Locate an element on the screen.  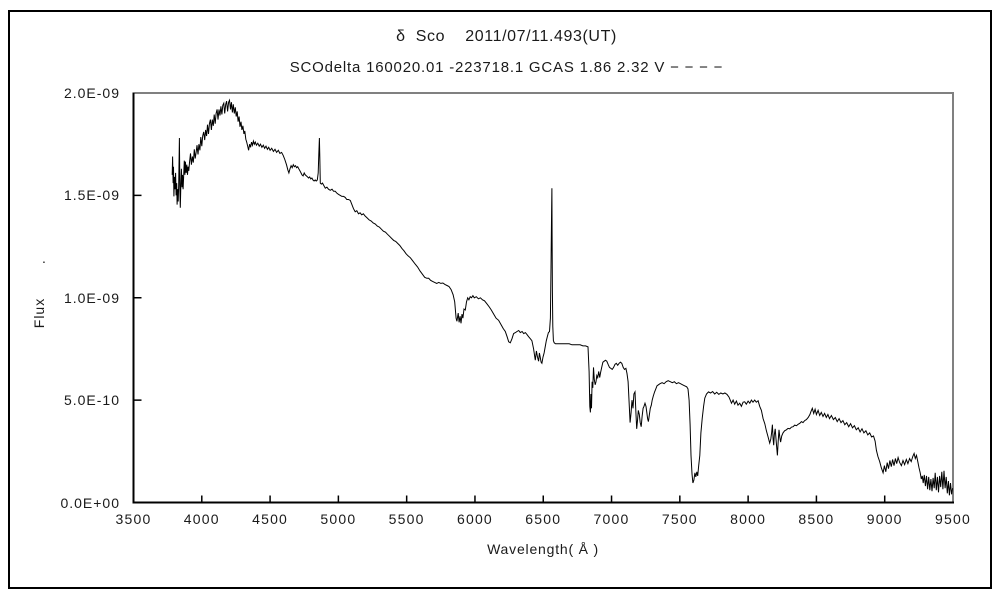
x-tick-label: 4000 is located at coordinates (201, 519).